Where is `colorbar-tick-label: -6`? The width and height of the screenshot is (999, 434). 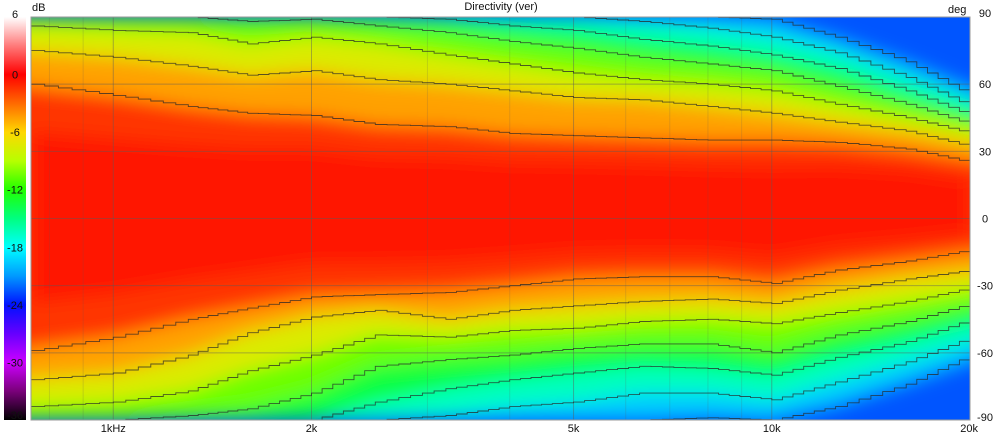
colorbar-tick-label: -6 is located at coordinates (15, 133).